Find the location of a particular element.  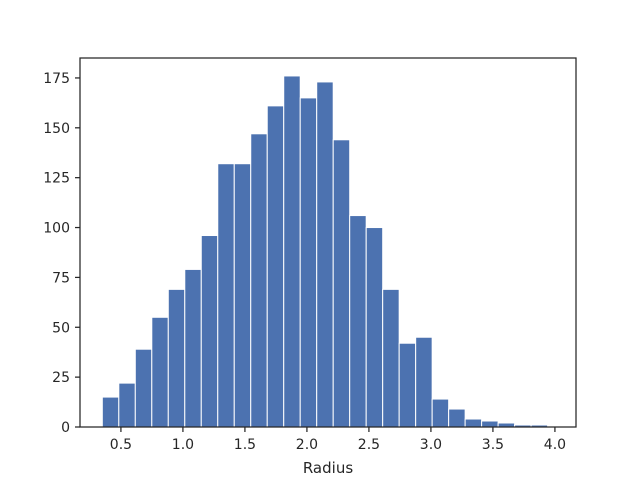

y-tick-label: 150 is located at coordinates (56, 129).